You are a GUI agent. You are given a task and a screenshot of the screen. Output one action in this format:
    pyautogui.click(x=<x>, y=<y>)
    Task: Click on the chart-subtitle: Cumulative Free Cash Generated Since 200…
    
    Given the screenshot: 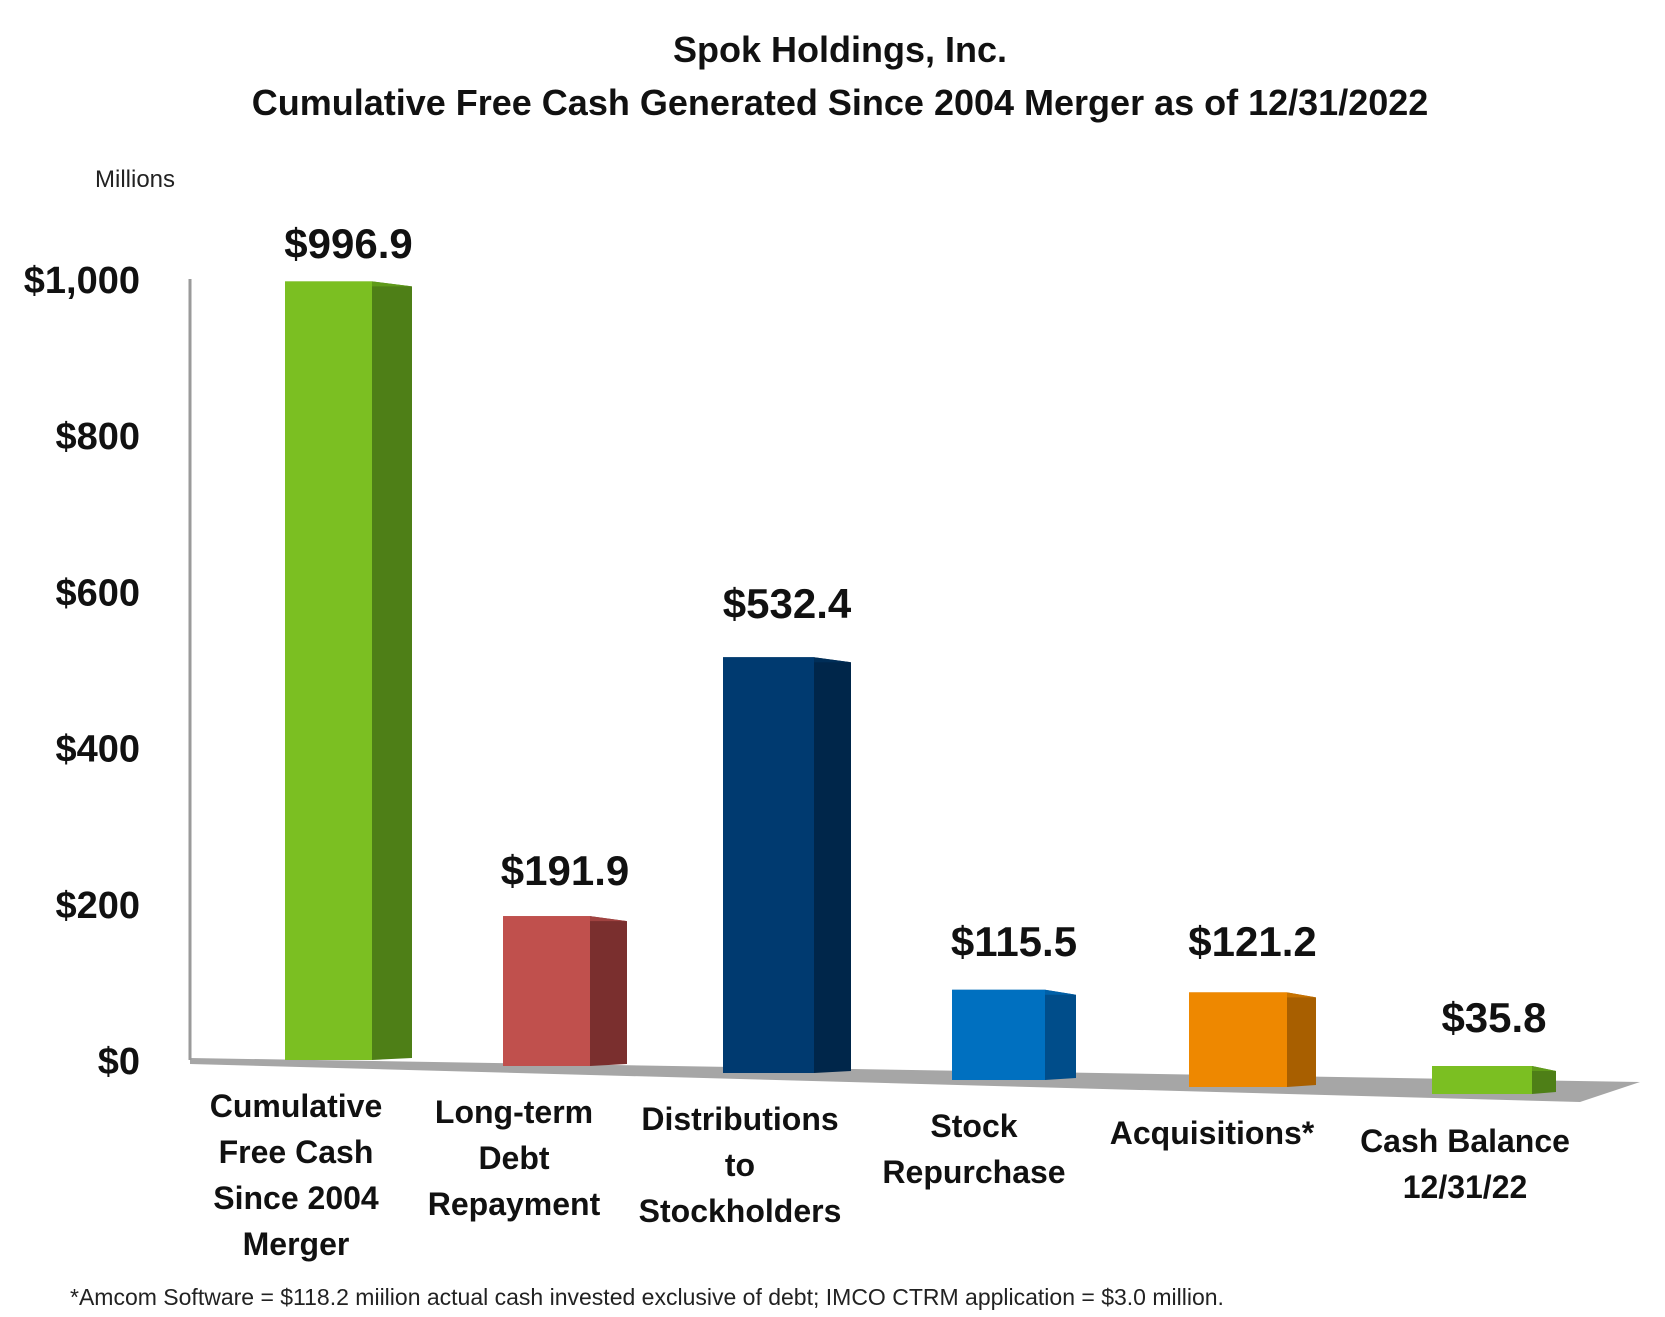 What is the action you would take?
    pyautogui.click(x=840, y=102)
    